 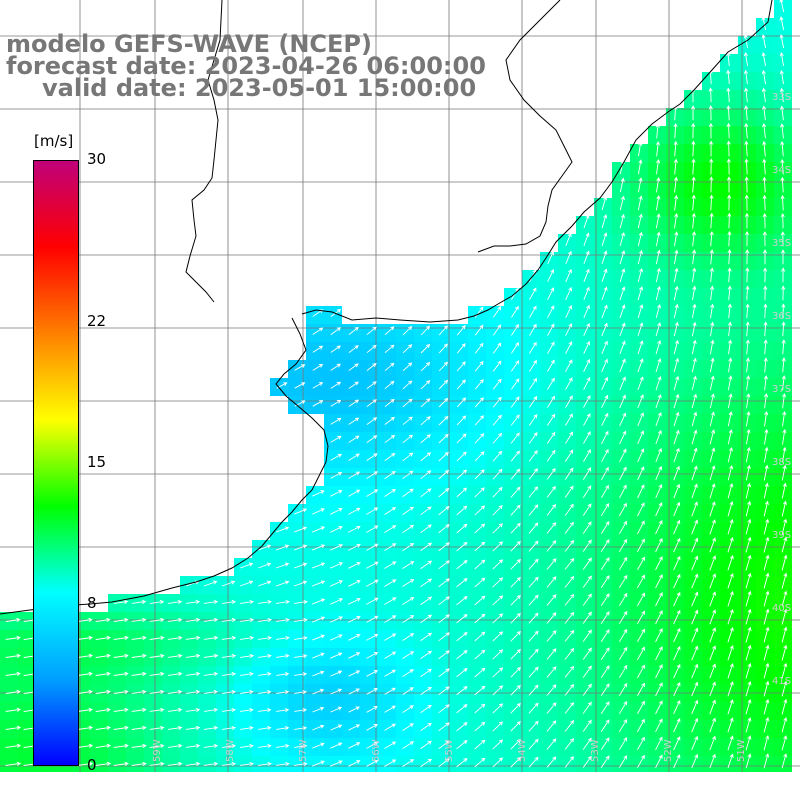 I want to click on colorbar-tick-label: 15, so click(x=97, y=462).